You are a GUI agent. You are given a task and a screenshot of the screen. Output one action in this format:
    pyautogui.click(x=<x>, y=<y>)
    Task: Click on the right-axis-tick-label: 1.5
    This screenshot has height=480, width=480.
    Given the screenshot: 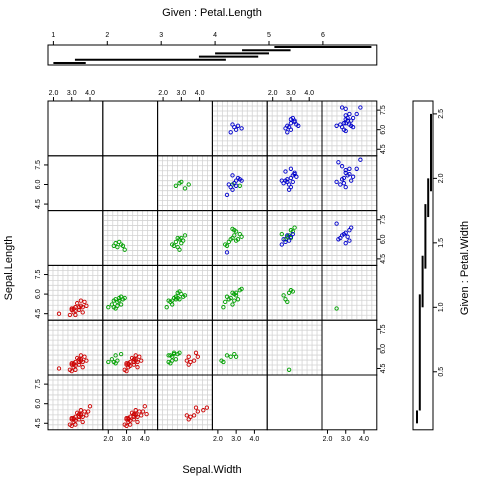 What is the action you would take?
    pyautogui.click(x=441, y=243)
    